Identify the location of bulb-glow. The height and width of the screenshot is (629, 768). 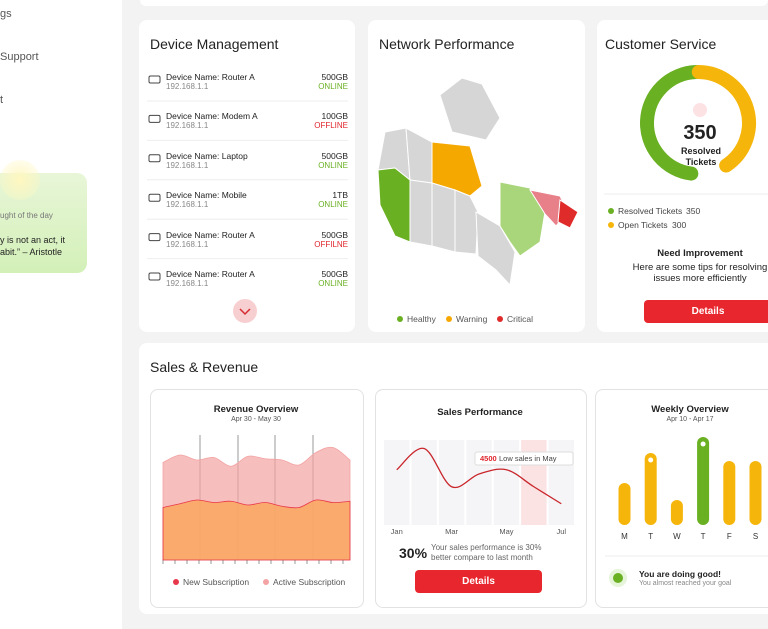
(20, 180).